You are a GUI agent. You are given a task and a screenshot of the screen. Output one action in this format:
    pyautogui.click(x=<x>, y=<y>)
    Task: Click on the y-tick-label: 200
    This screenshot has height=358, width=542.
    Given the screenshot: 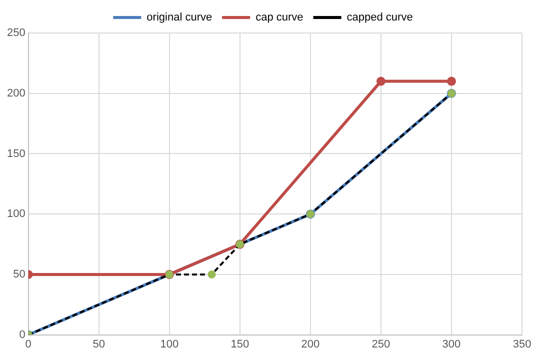 What is the action you would take?
    pyautogui.click(x=16, y=93)
    